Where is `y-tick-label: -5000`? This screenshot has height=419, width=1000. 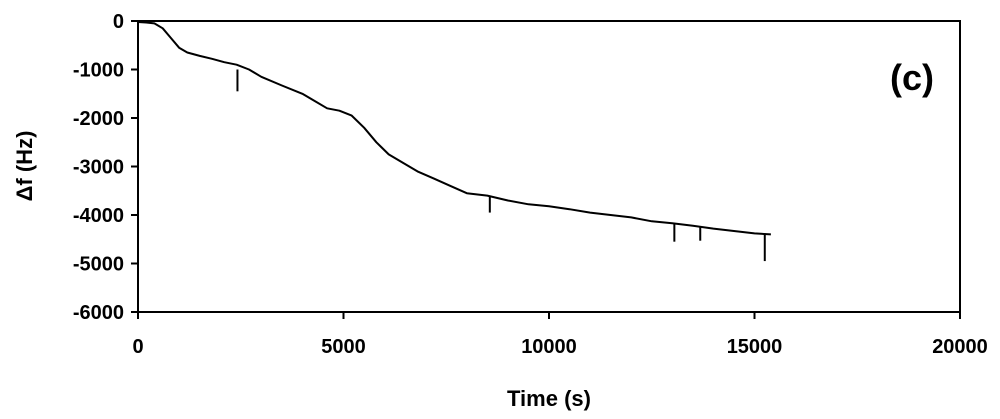 y-tick-label: -5000 is located at coordinates (98, 265).